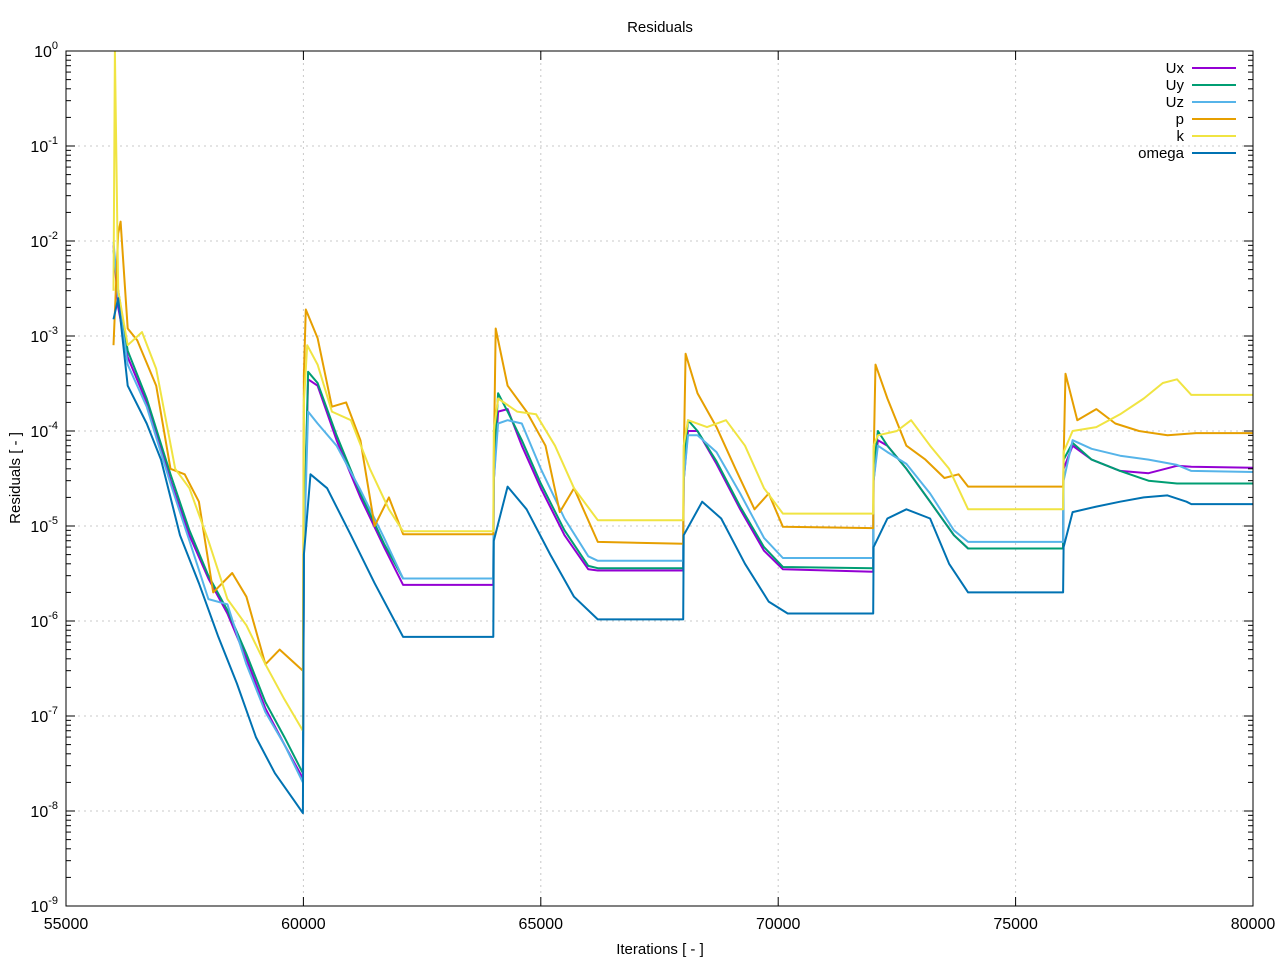 This screenshot has width=1280, height=960. I want to click on y-tick-exponent: -5, so click(53, 521).